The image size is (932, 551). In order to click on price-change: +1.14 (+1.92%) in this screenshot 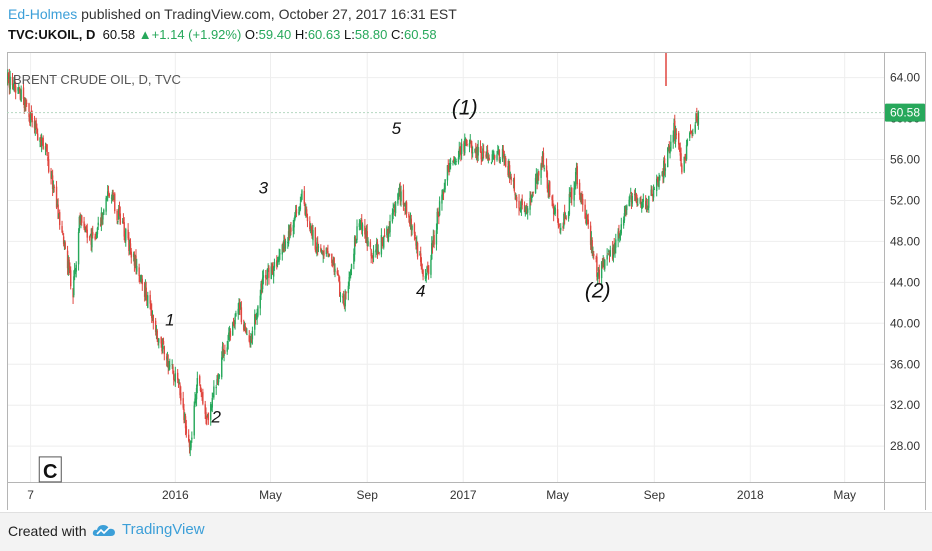, I will do `click(196, 34)`.